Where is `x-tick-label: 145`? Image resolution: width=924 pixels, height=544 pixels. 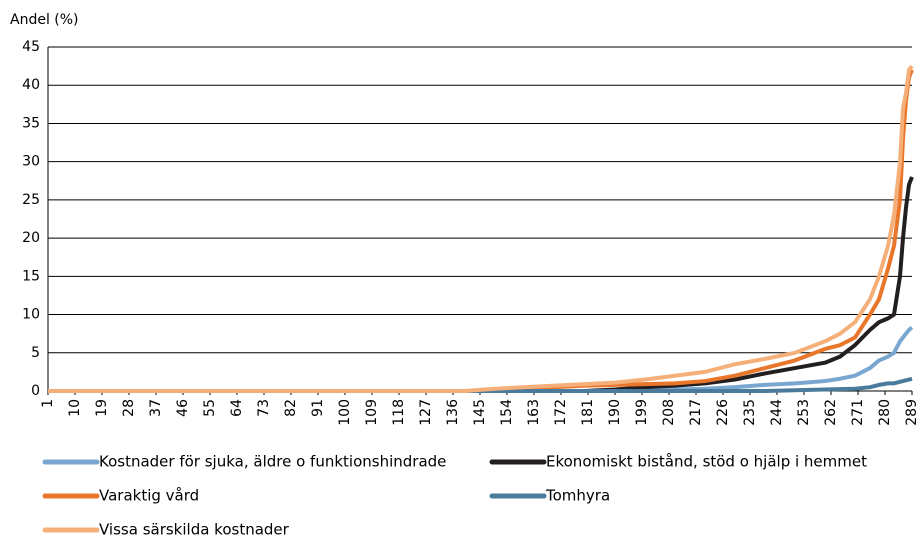 x-tick-label: 145 is located at coordinates (480, 412).